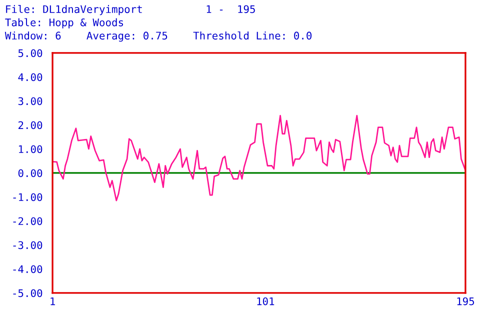 The image size is (491, 331). I want to click on text: Window: 6 Average: 0.75 Threshold Line: 0.0, so click(158, 36).